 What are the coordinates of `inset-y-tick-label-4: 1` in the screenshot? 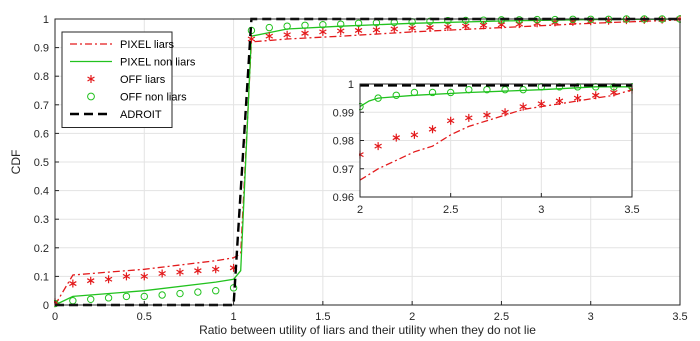 It's located at (351, 85).